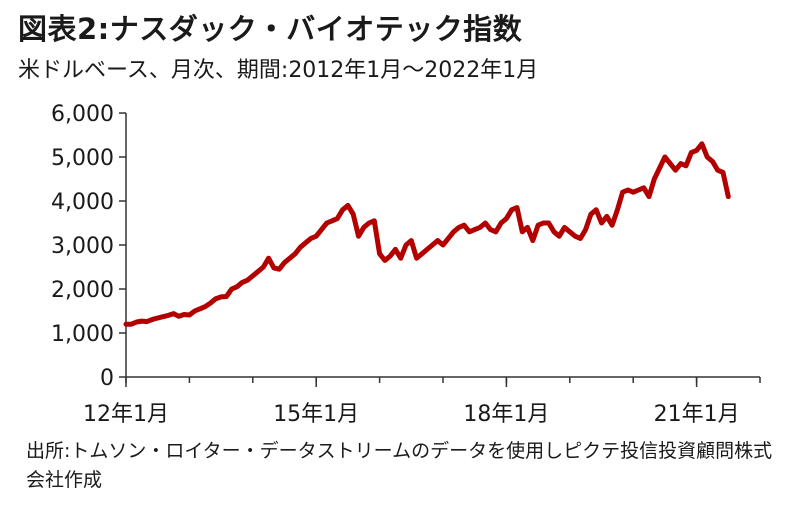  Describe the element at coordinates (316, 414) in the screenshot. I see `x-tick-label: 15年1月` at that location.